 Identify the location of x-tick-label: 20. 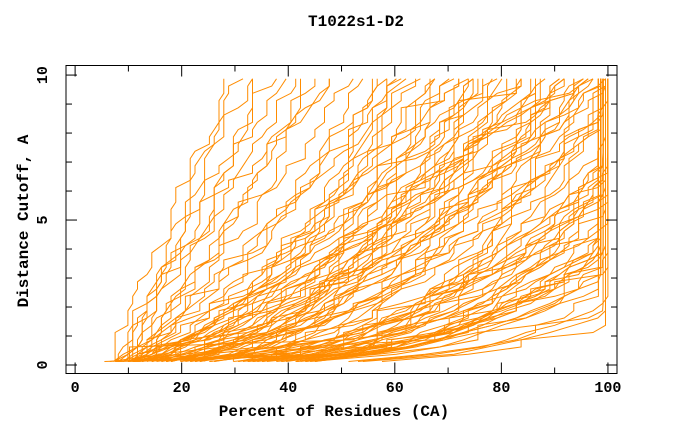
(182, 388).